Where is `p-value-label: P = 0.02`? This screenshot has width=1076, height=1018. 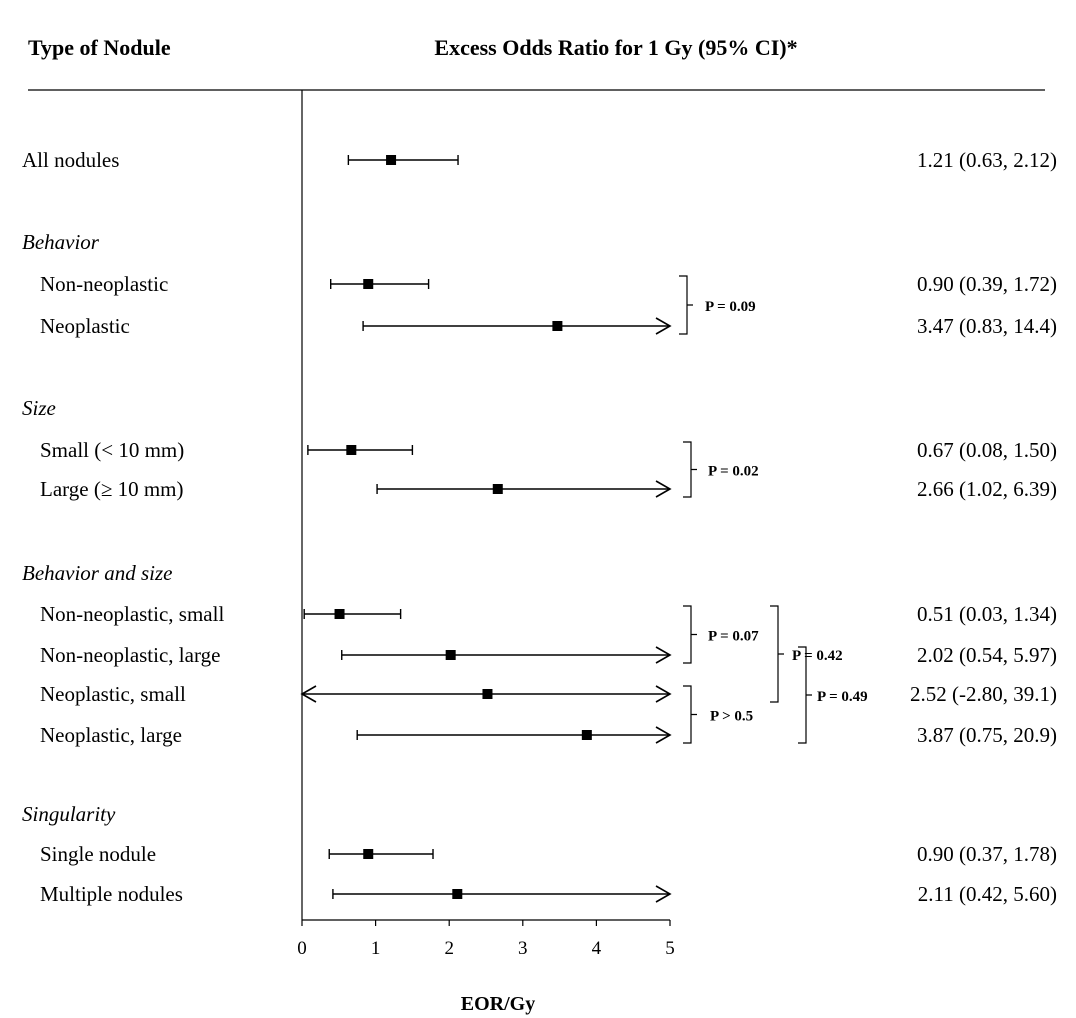 p-value-label: P = 0.02 is located at coordinates (733, 472).